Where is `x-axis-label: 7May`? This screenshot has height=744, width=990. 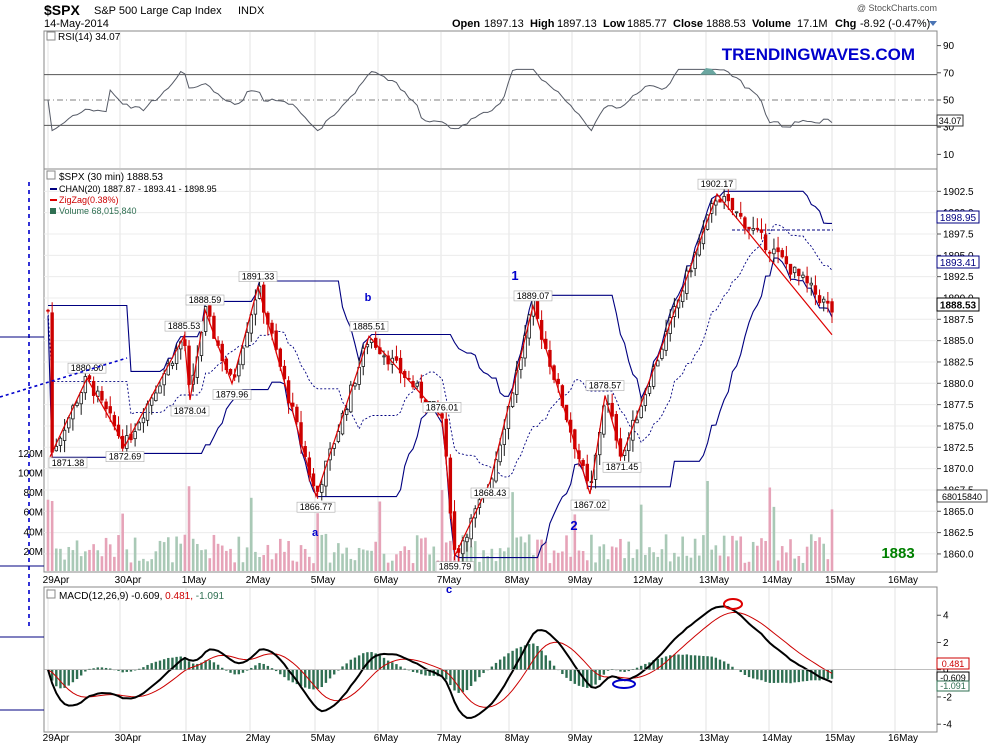
x-axis-label: 7May is located at coordinates (449, 738).